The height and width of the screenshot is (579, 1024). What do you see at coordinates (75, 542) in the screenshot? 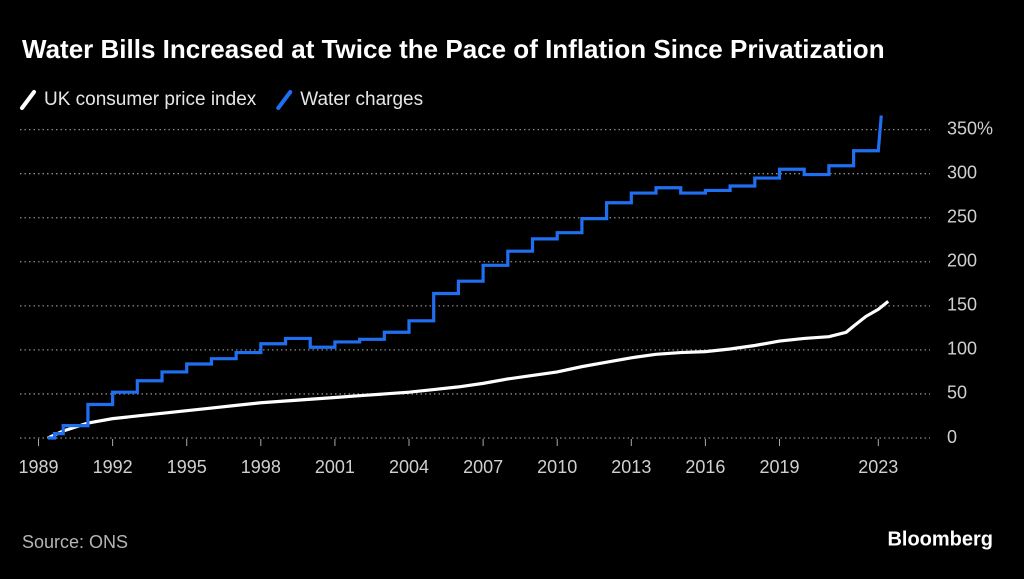
I see `source-note: Source: ONS` at bounding box center [75, 542].